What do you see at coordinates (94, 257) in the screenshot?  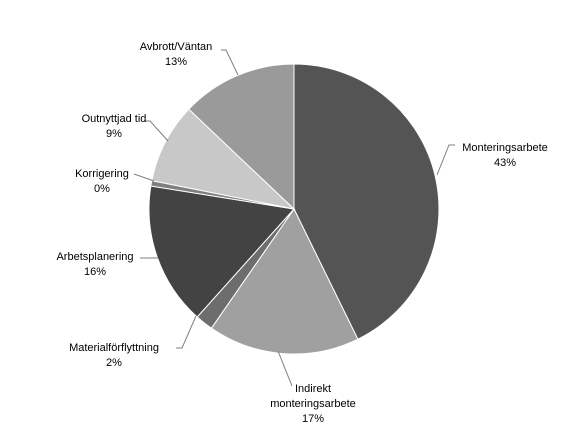 I see `data-label-name: Arbetsplanering` at bounding box center [94, 257].